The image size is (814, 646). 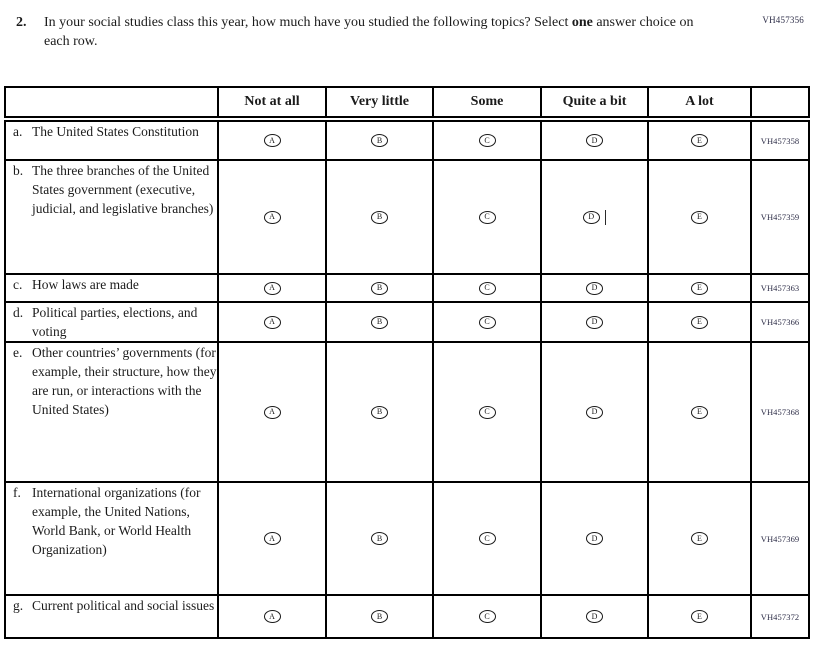 I want to click on option-cell-b-B: B, so click(x=379, y=217).